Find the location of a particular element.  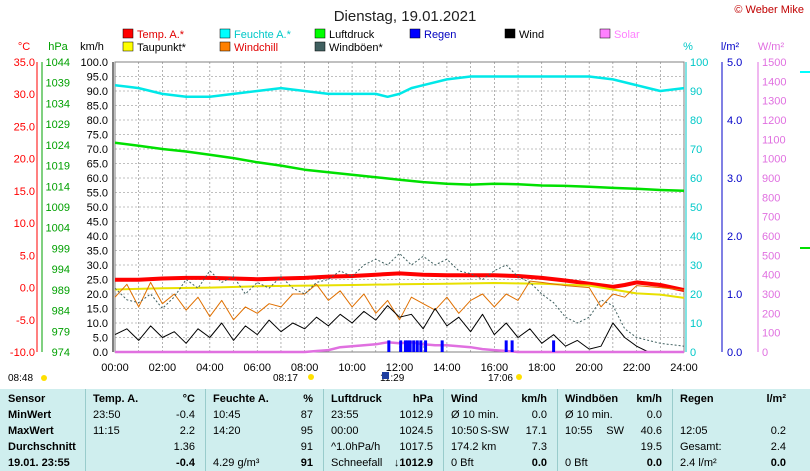

table-row-label: 0 Bft is located at coordinates (462, 463).